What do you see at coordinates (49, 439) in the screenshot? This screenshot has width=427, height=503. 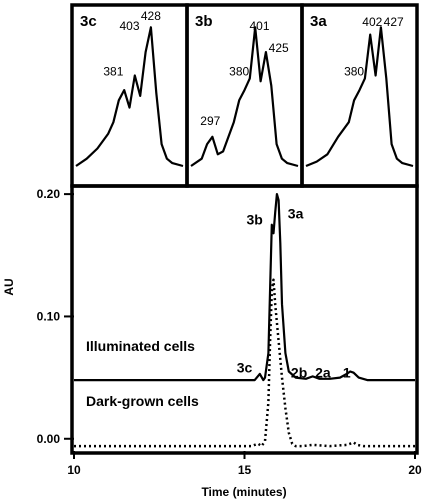 I see `y-tick-label: 0.00` at bounding box center [49, 439].